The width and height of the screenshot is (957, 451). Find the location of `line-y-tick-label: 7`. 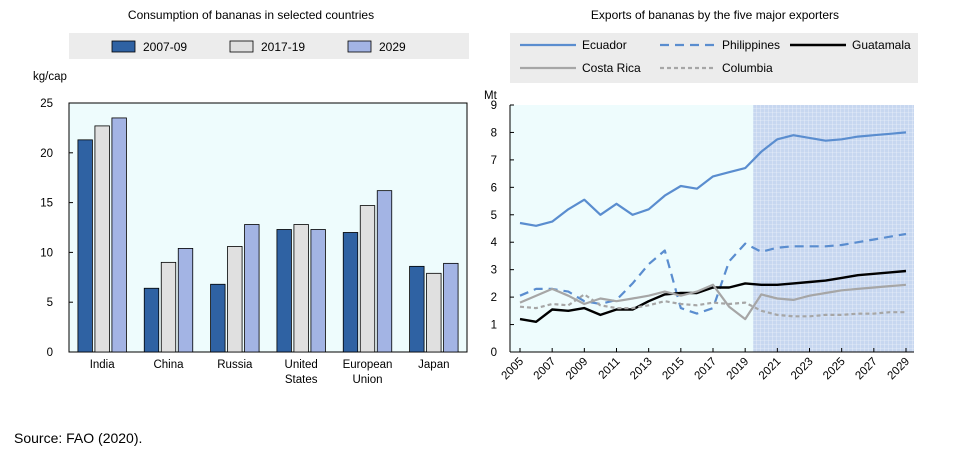

line-y-tick-label: 7 is located at coordinates (494, 161).